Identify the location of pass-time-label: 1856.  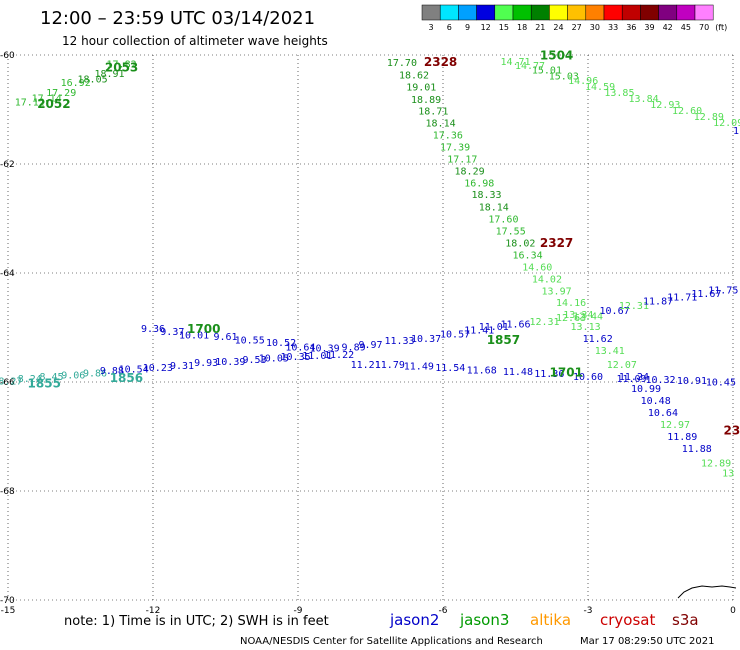
(126, 378).